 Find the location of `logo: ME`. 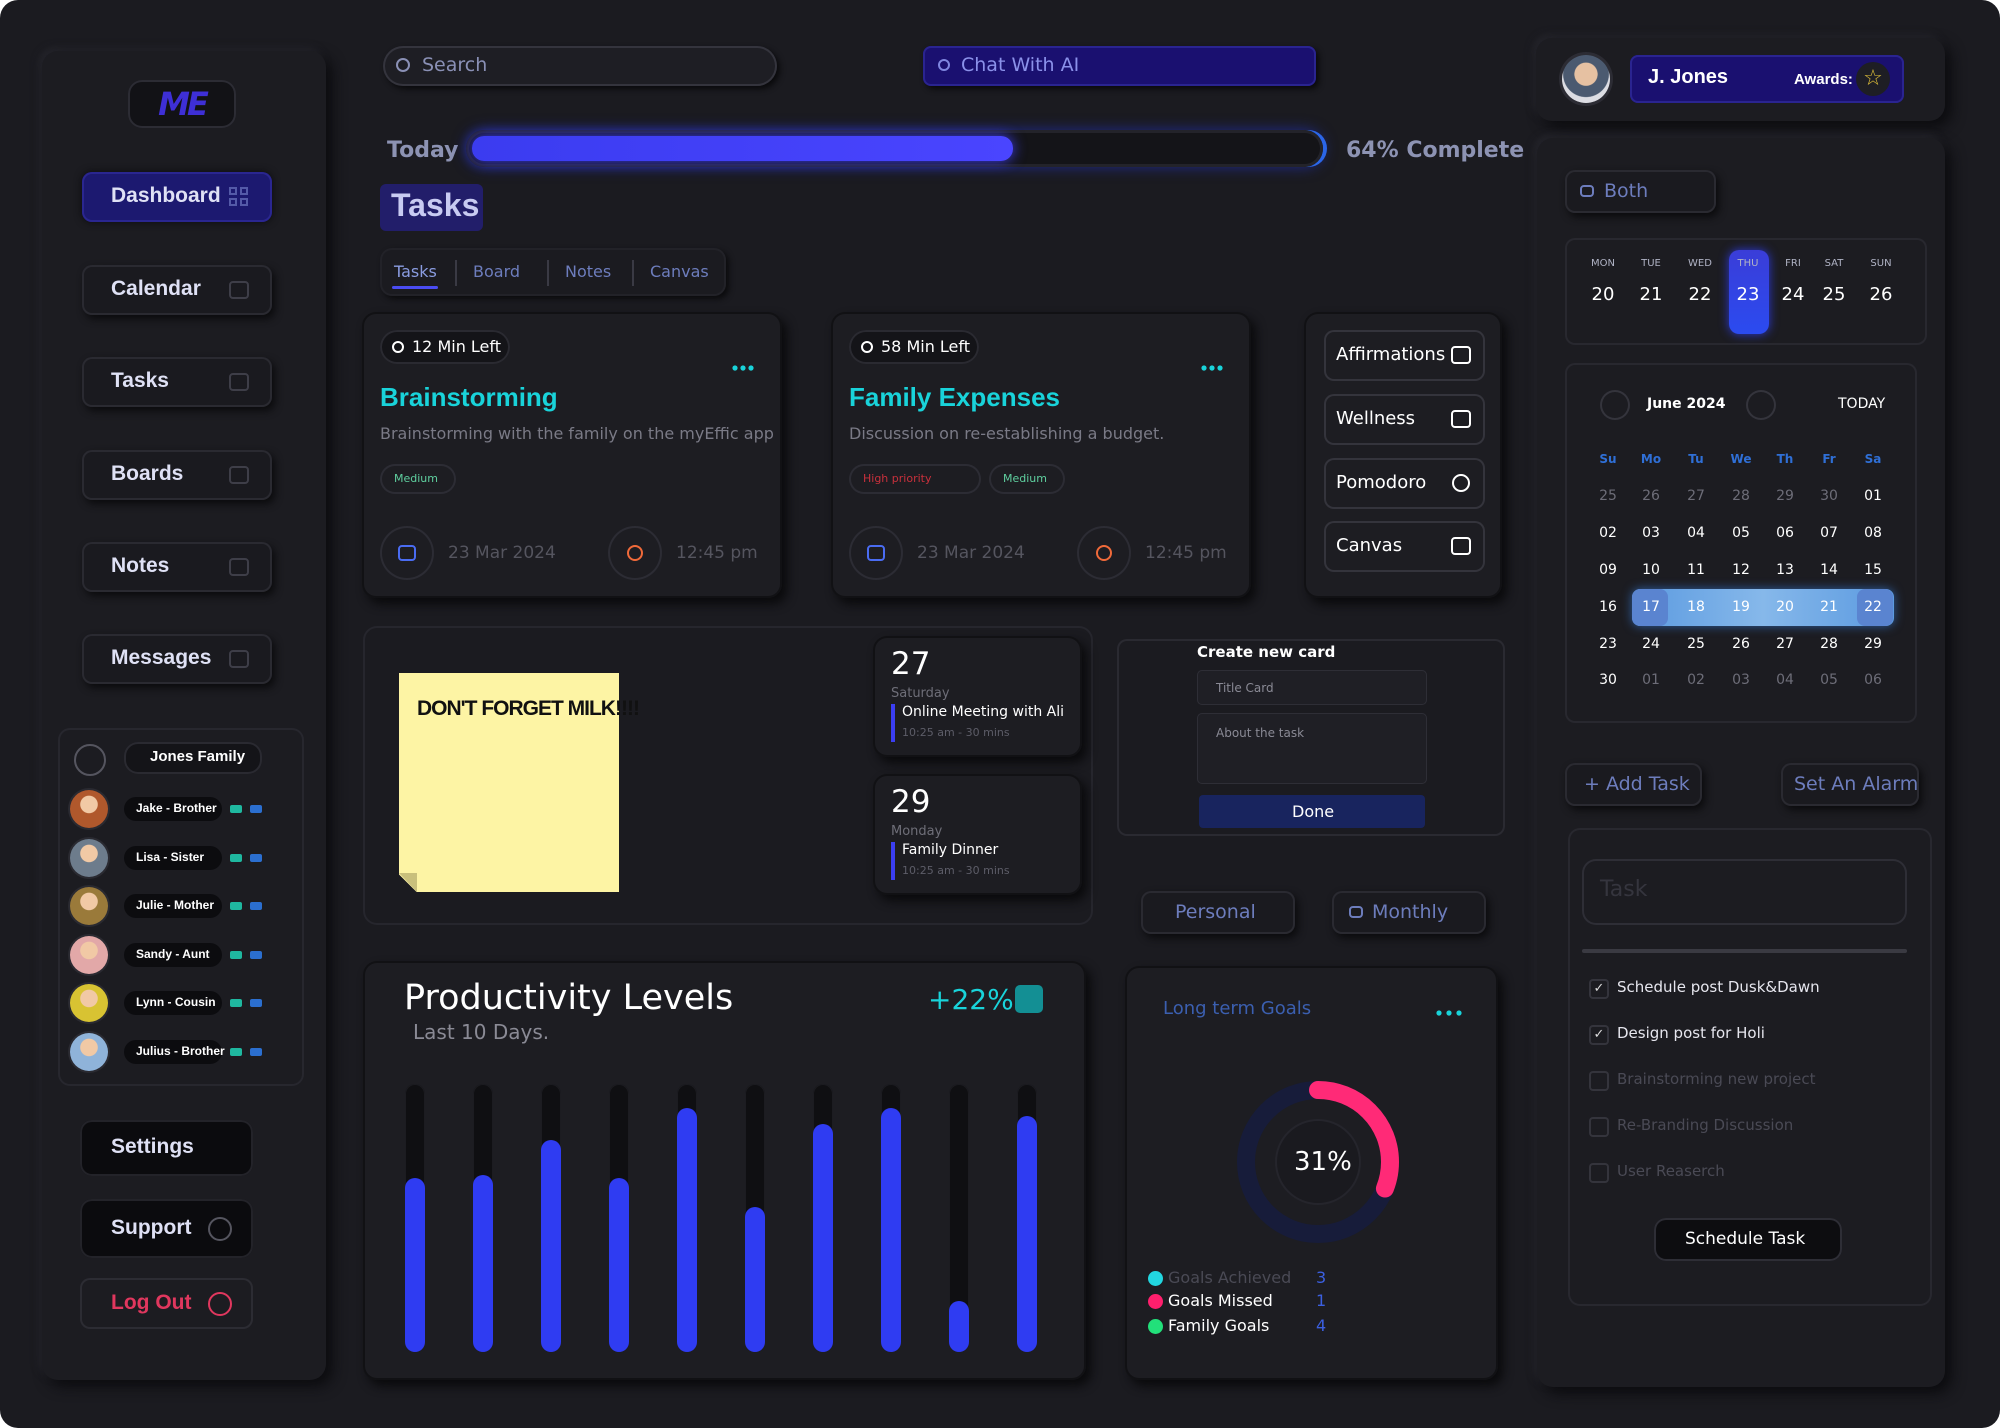

logo: ME is located at coordinates (182, 104).